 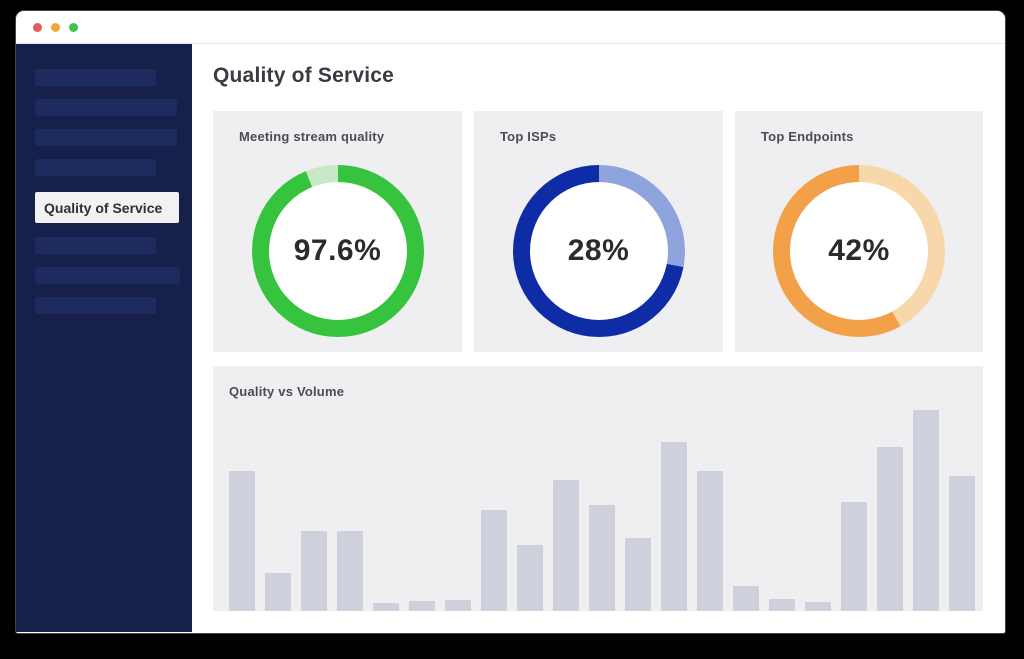 I want to click on close-button, so click(x=37, y=27).